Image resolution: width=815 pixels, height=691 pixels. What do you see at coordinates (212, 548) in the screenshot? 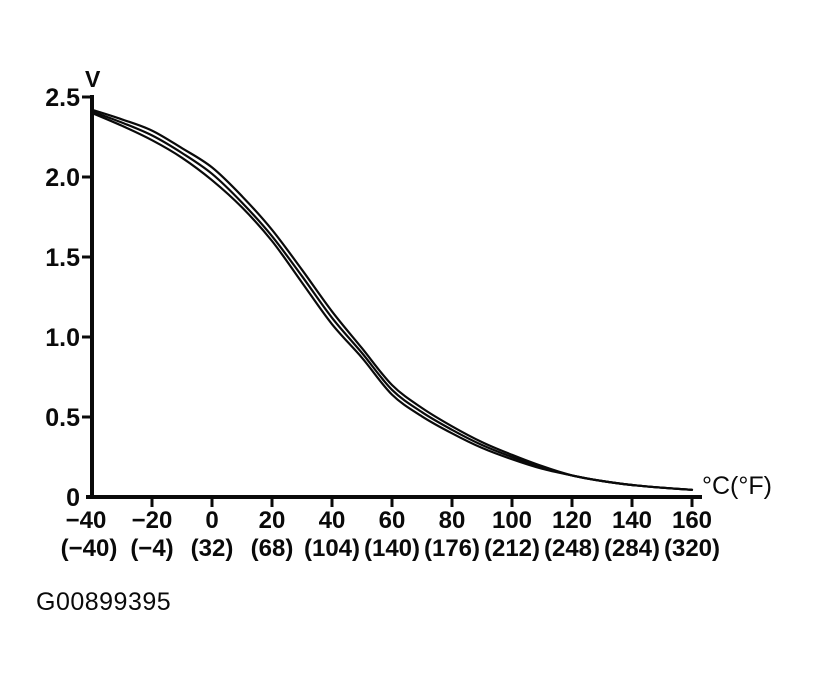
I see `x-tick-label-fahrenheit: (32)` at bounding box center [212, 548].